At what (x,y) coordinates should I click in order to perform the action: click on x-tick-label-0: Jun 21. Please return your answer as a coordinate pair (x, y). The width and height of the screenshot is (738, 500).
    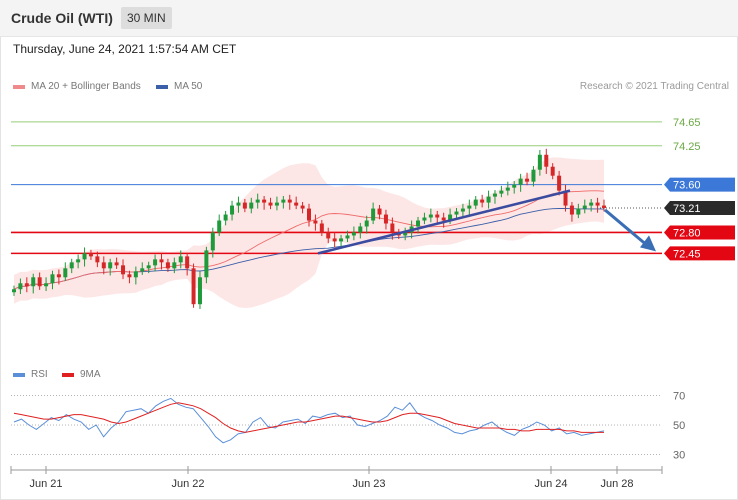
    Looking at the image, I should click on (45, 484).